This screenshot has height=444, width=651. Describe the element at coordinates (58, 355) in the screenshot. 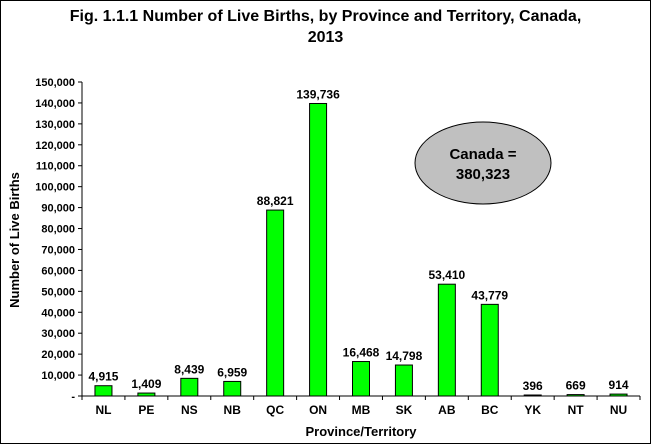

I see `y-tick-label: 20,000` at that location.